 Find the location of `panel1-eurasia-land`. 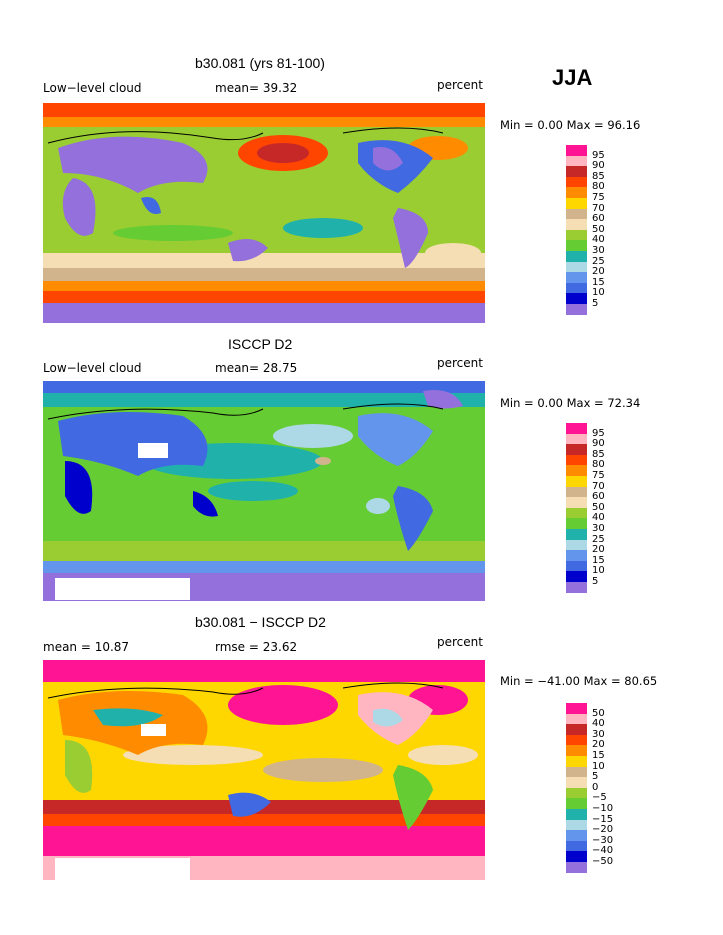

panel1-eurasia-land is located at coordinates (133, 164).